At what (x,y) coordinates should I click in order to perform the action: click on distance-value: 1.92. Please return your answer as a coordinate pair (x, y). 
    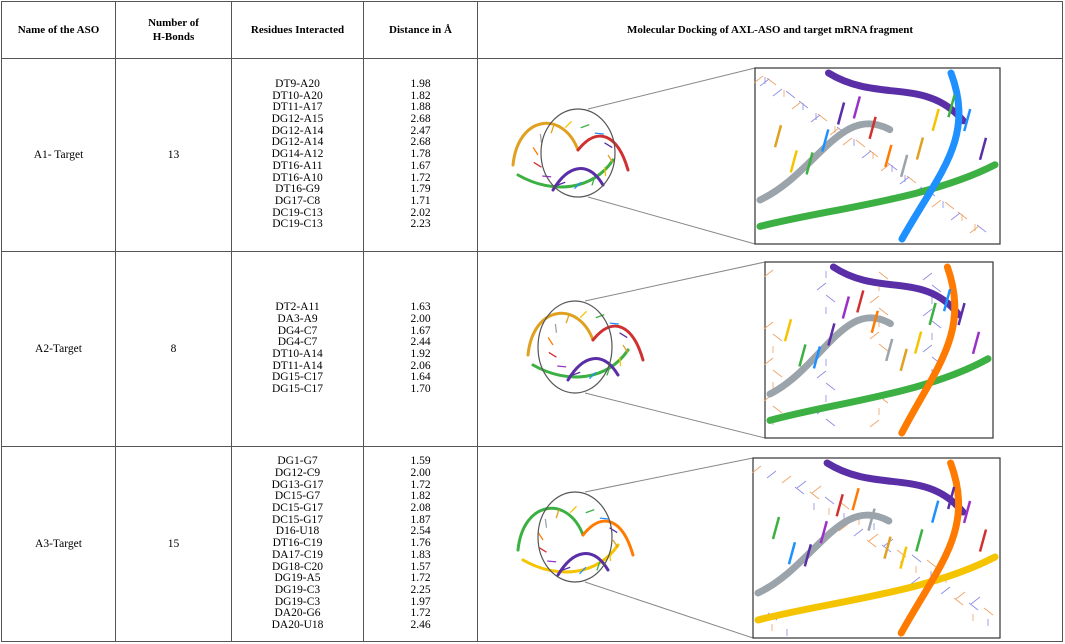
    Looking at the image, I should click on (420, 354).